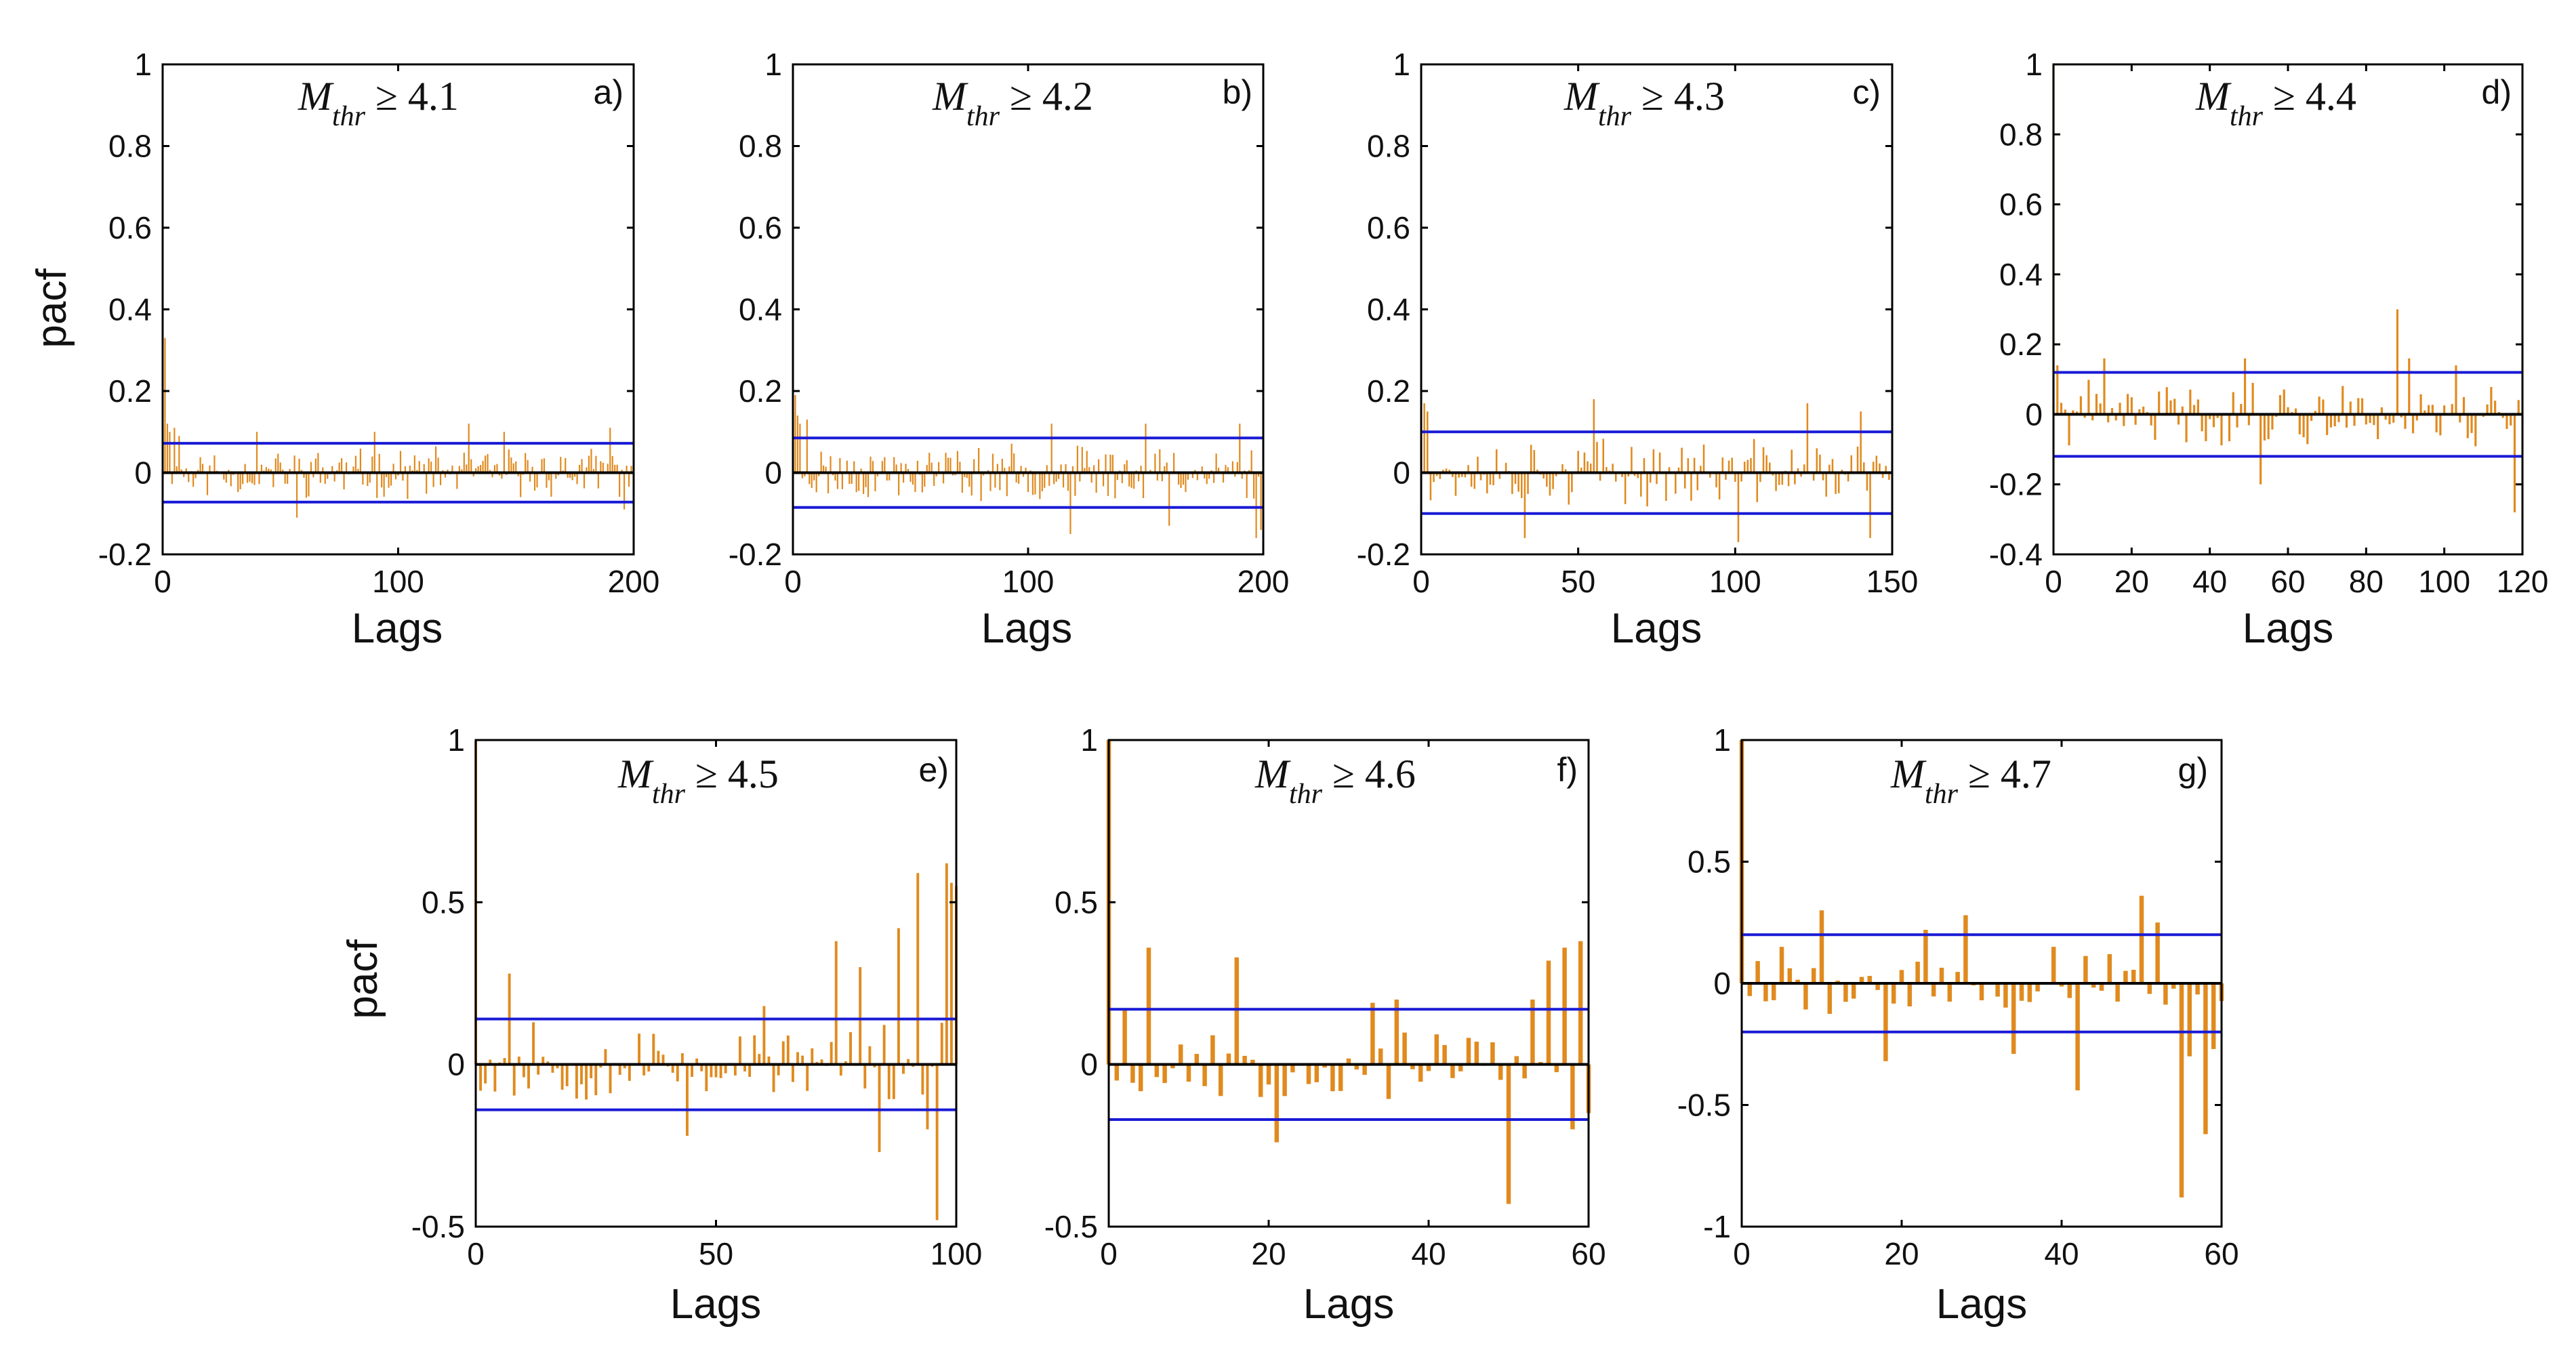  Describe the element at coordinates (1986, 1253) in the screenshot. I see `xtick-labels-g: 0 20 40 60` at that location.